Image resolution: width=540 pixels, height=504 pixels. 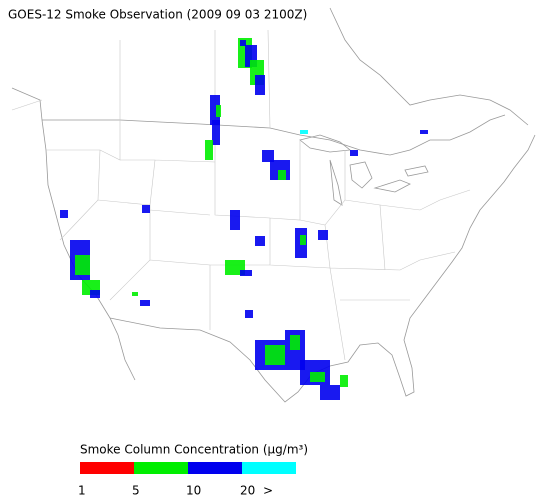 I want to click on great-lakes, so click(x=364, y=170).